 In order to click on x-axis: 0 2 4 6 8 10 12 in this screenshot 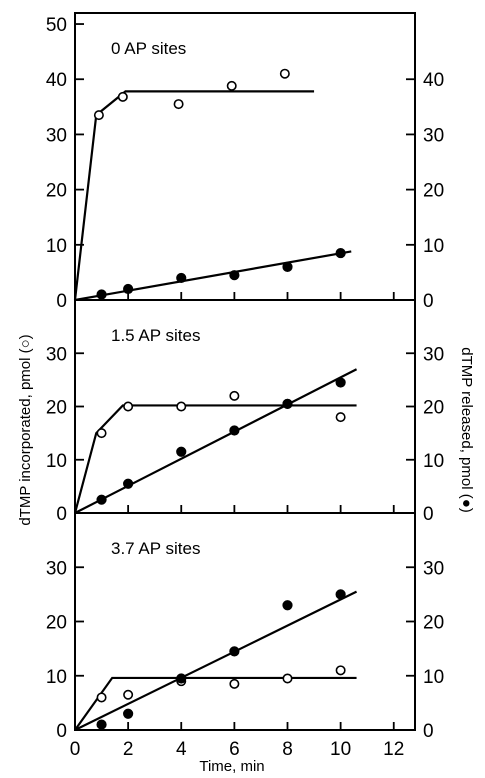, I will do `click(237, 749)`.